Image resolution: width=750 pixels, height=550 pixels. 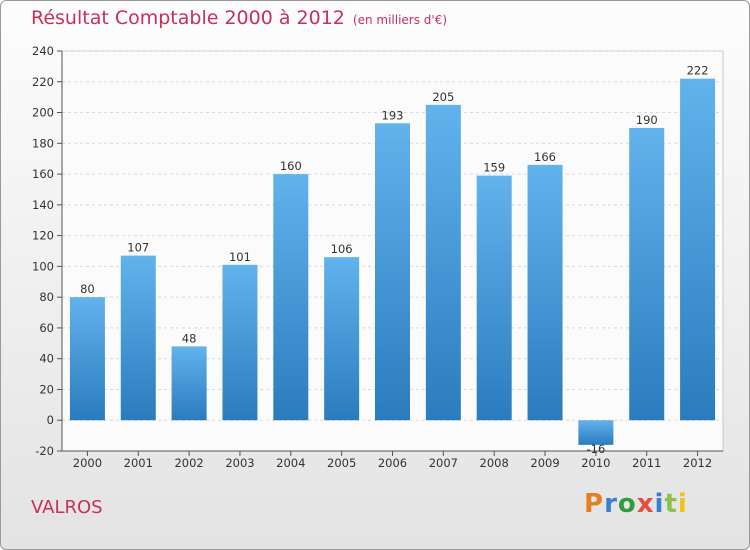 I want to click on chart-subtitle: (en milliers d'€), so click(x=400, y=20).